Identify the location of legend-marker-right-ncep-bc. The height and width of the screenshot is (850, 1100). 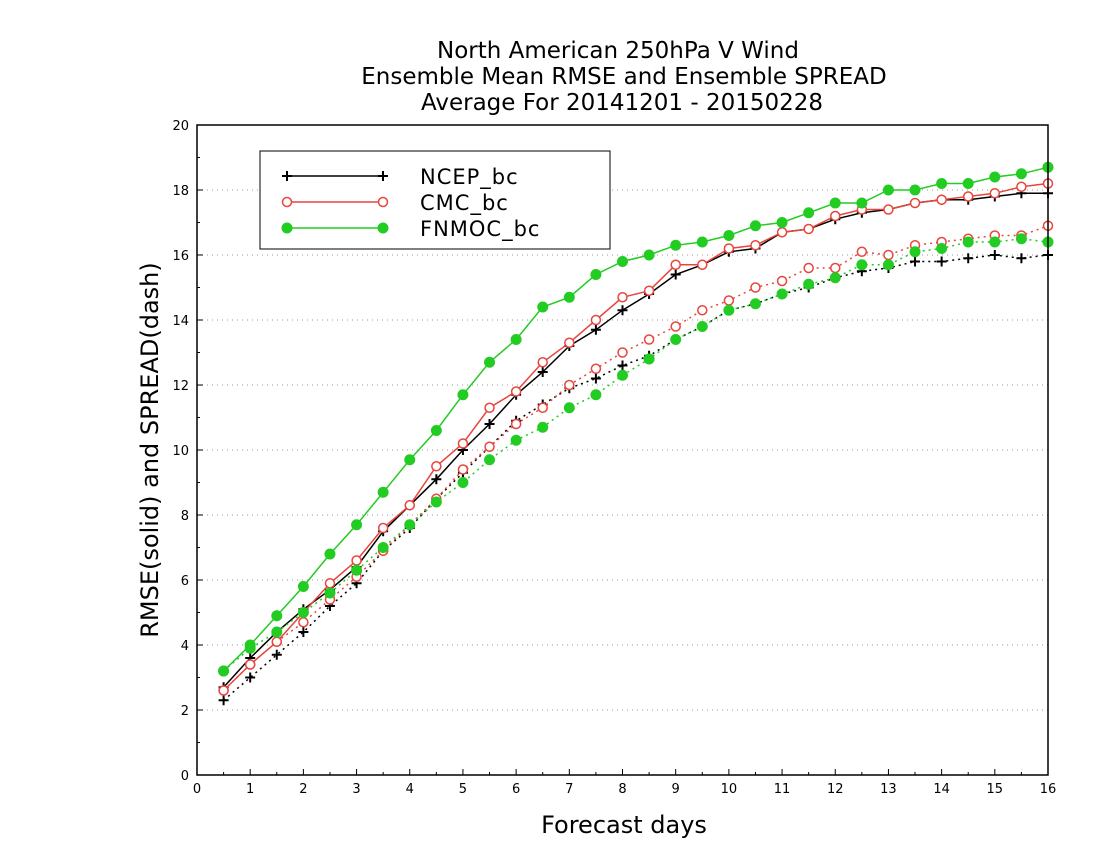
(383, 176).